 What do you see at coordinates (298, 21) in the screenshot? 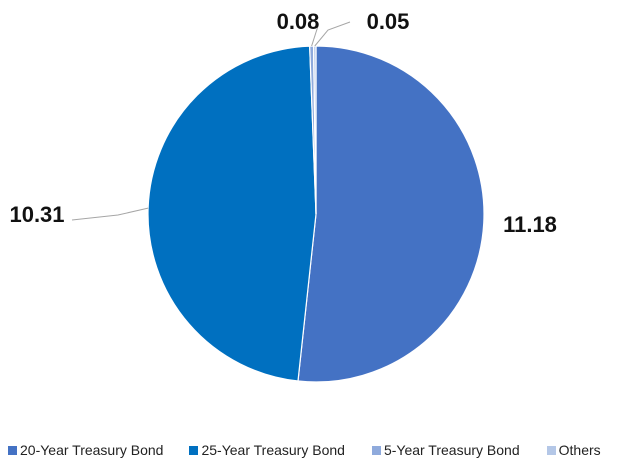
I see `data-label-5-year: 0.08` at bounding box center [298, 21].